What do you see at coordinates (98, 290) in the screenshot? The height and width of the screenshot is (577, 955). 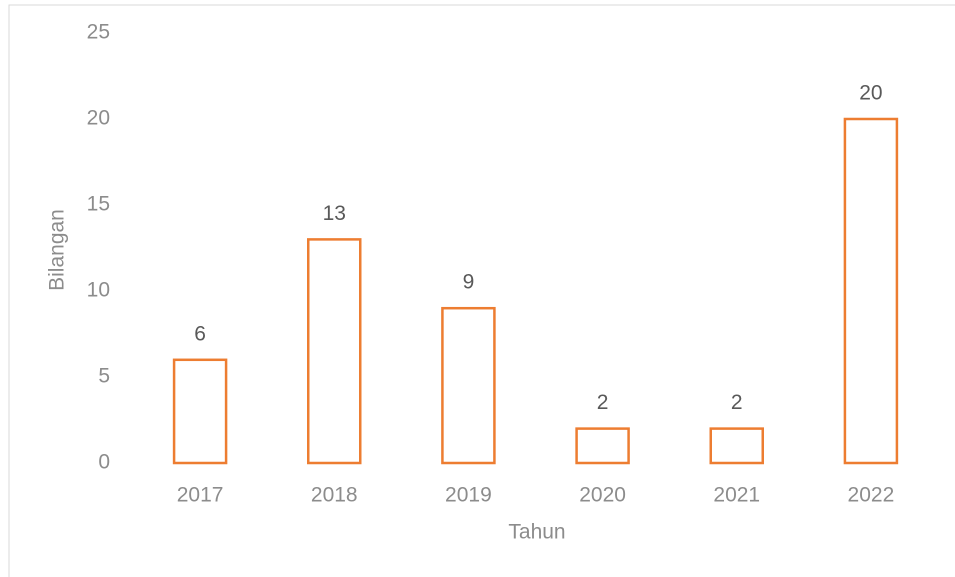 I see `y-tick-label: 10` at bounding box center [98, 290].